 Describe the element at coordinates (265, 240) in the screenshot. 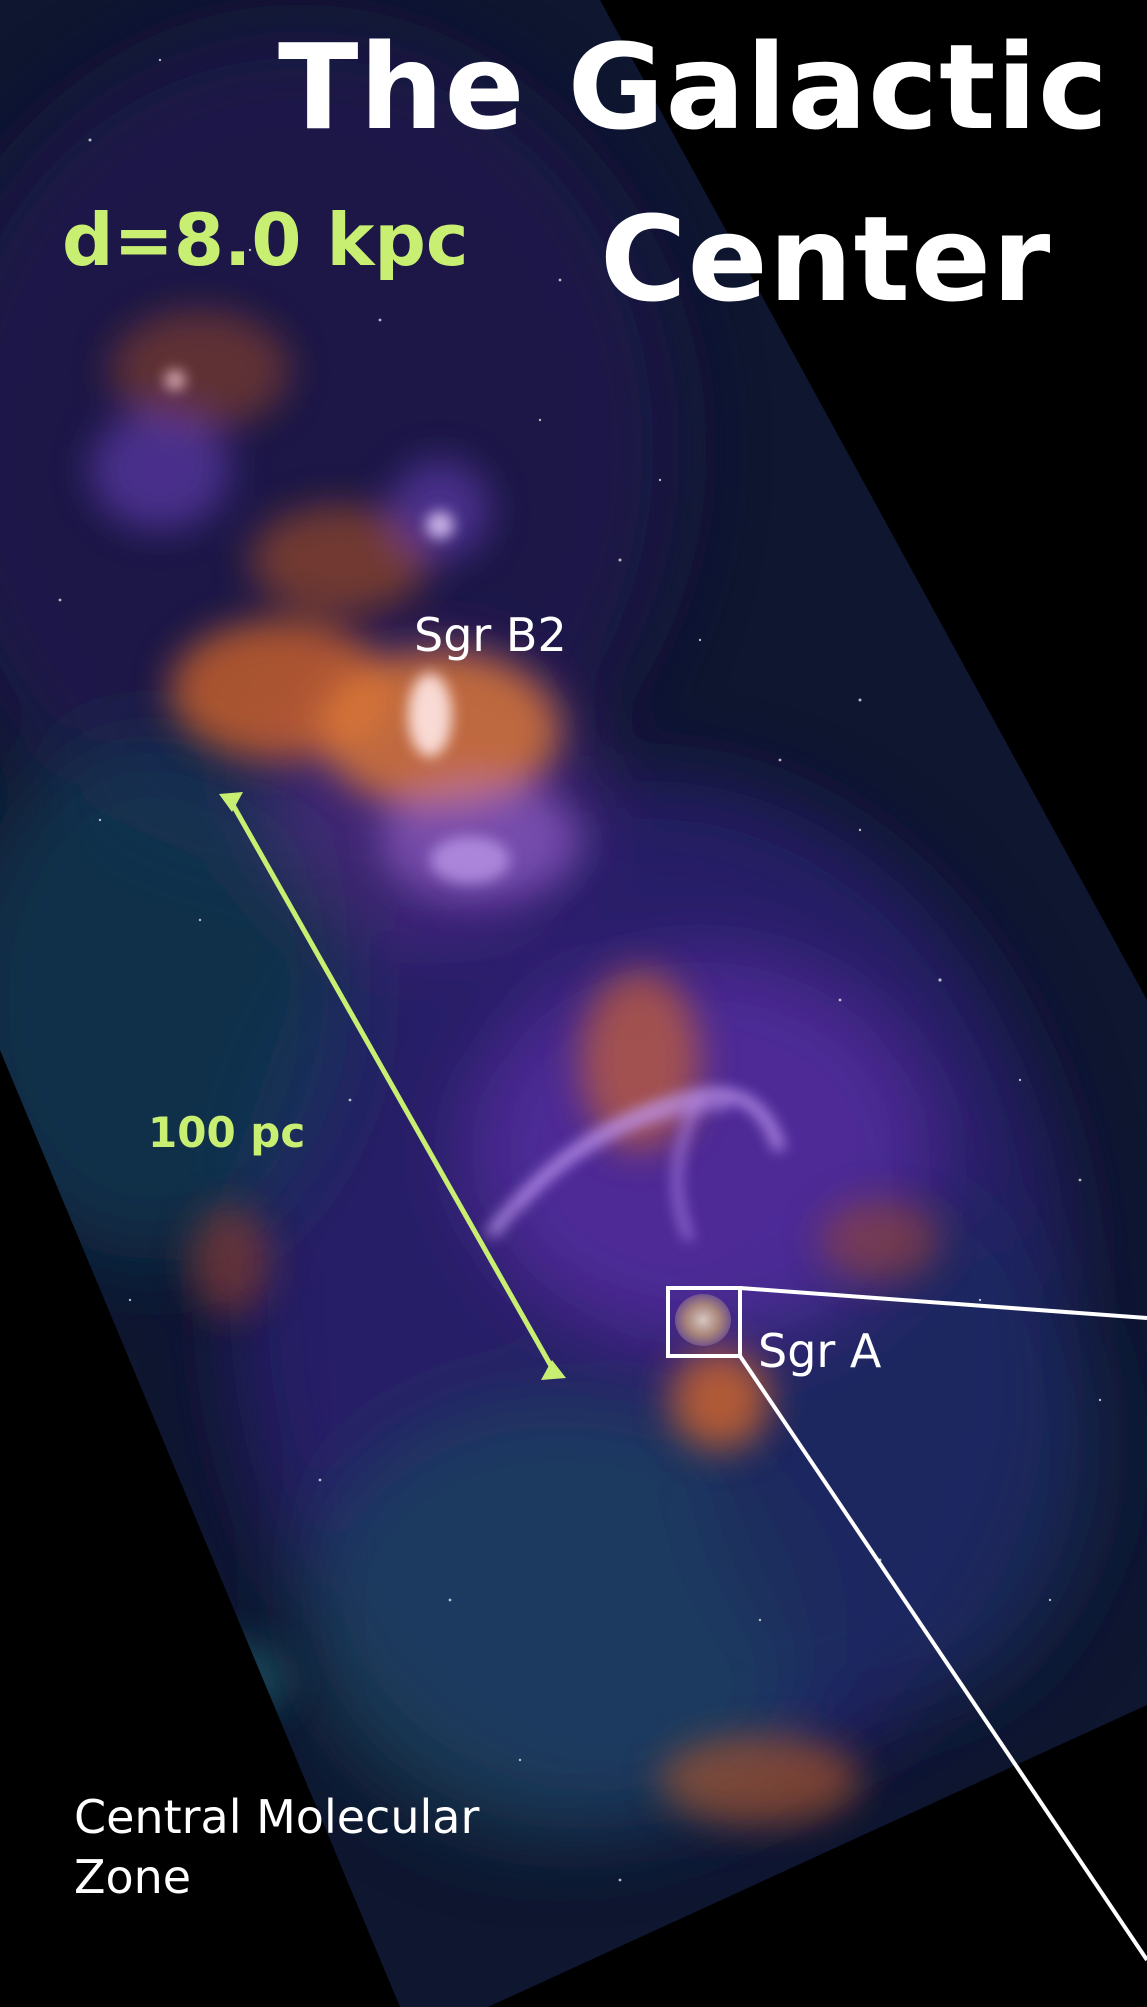

I see `distance-label: d=8.0 kpc` at that location.